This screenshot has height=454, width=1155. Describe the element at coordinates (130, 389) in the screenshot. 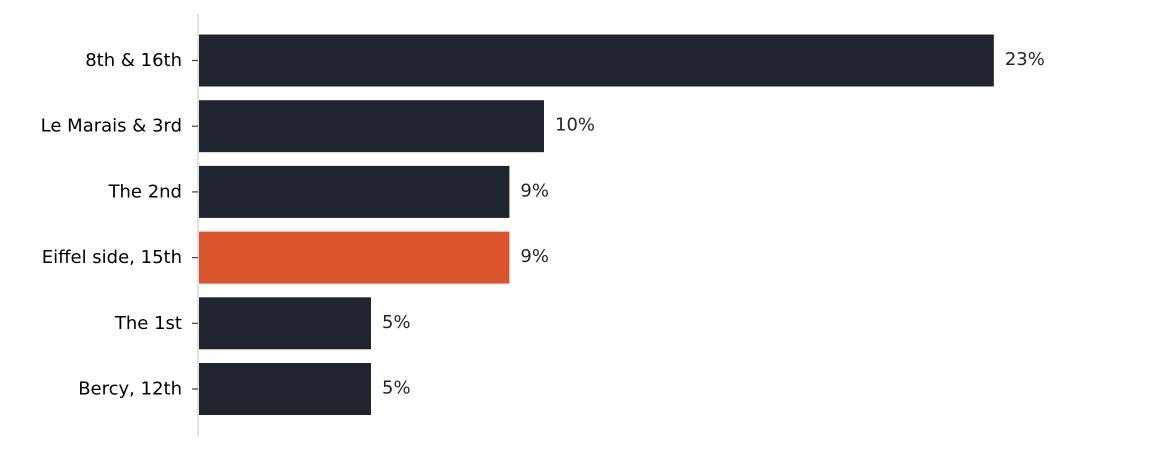

I see `category-label: Bercy, 12th` at that location.